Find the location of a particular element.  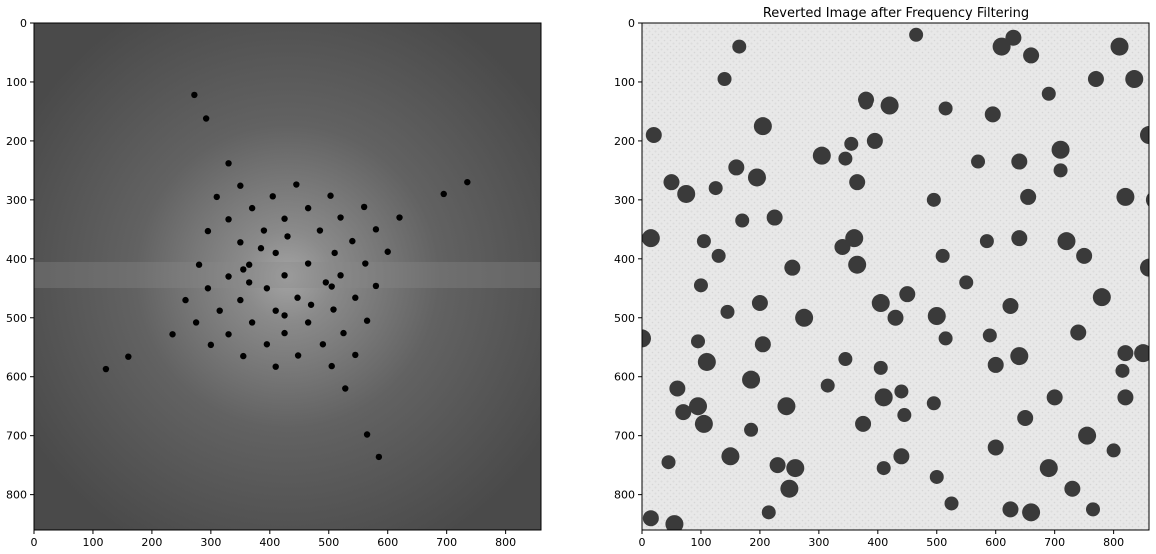

x-tick-label: 0 is located at coordinates (642, 542).